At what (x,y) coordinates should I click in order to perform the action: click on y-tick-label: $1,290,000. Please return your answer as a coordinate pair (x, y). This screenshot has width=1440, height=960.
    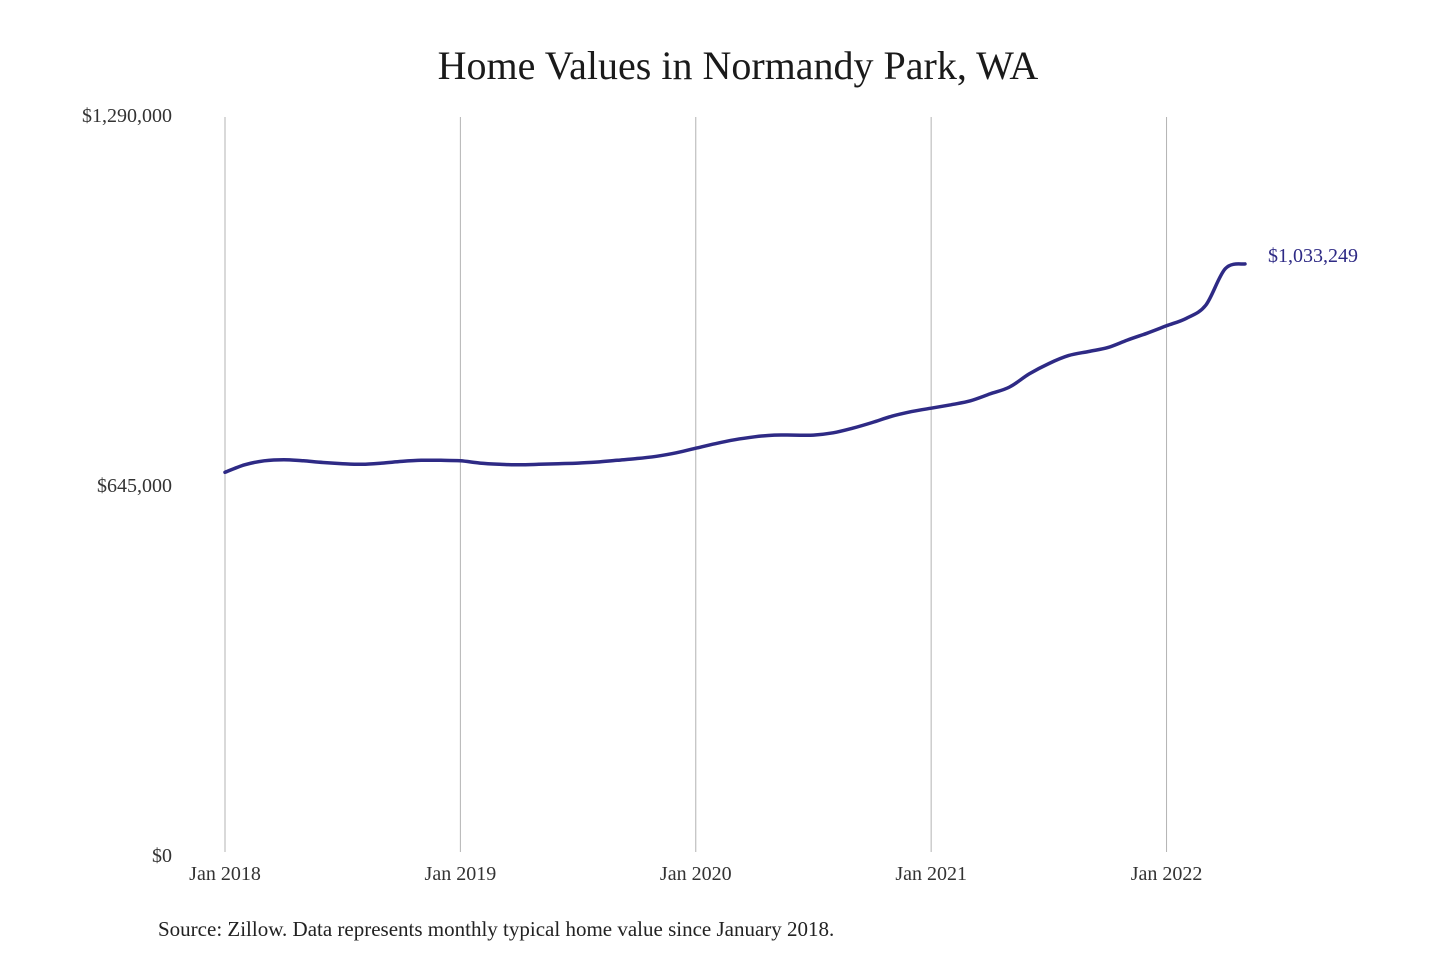
    Looking at the image, I should click on (127, 116).